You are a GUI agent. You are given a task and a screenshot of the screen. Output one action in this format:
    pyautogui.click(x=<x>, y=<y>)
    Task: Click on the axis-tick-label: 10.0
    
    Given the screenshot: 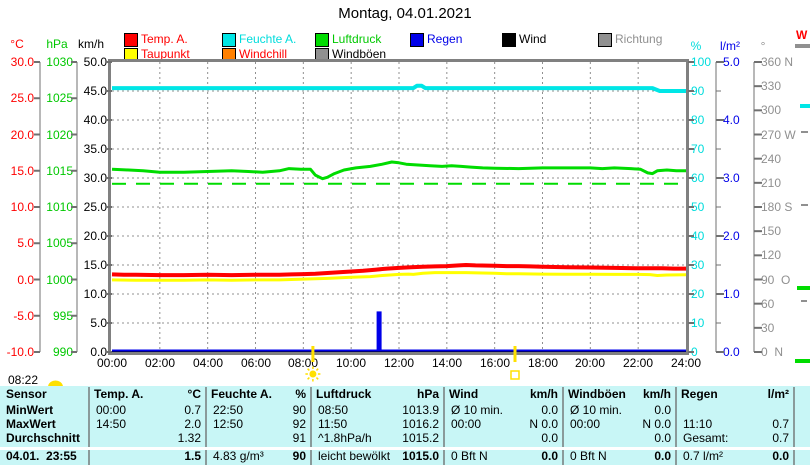 What is the action you would take?
    pyautogui.click(x=22, y=207)
    